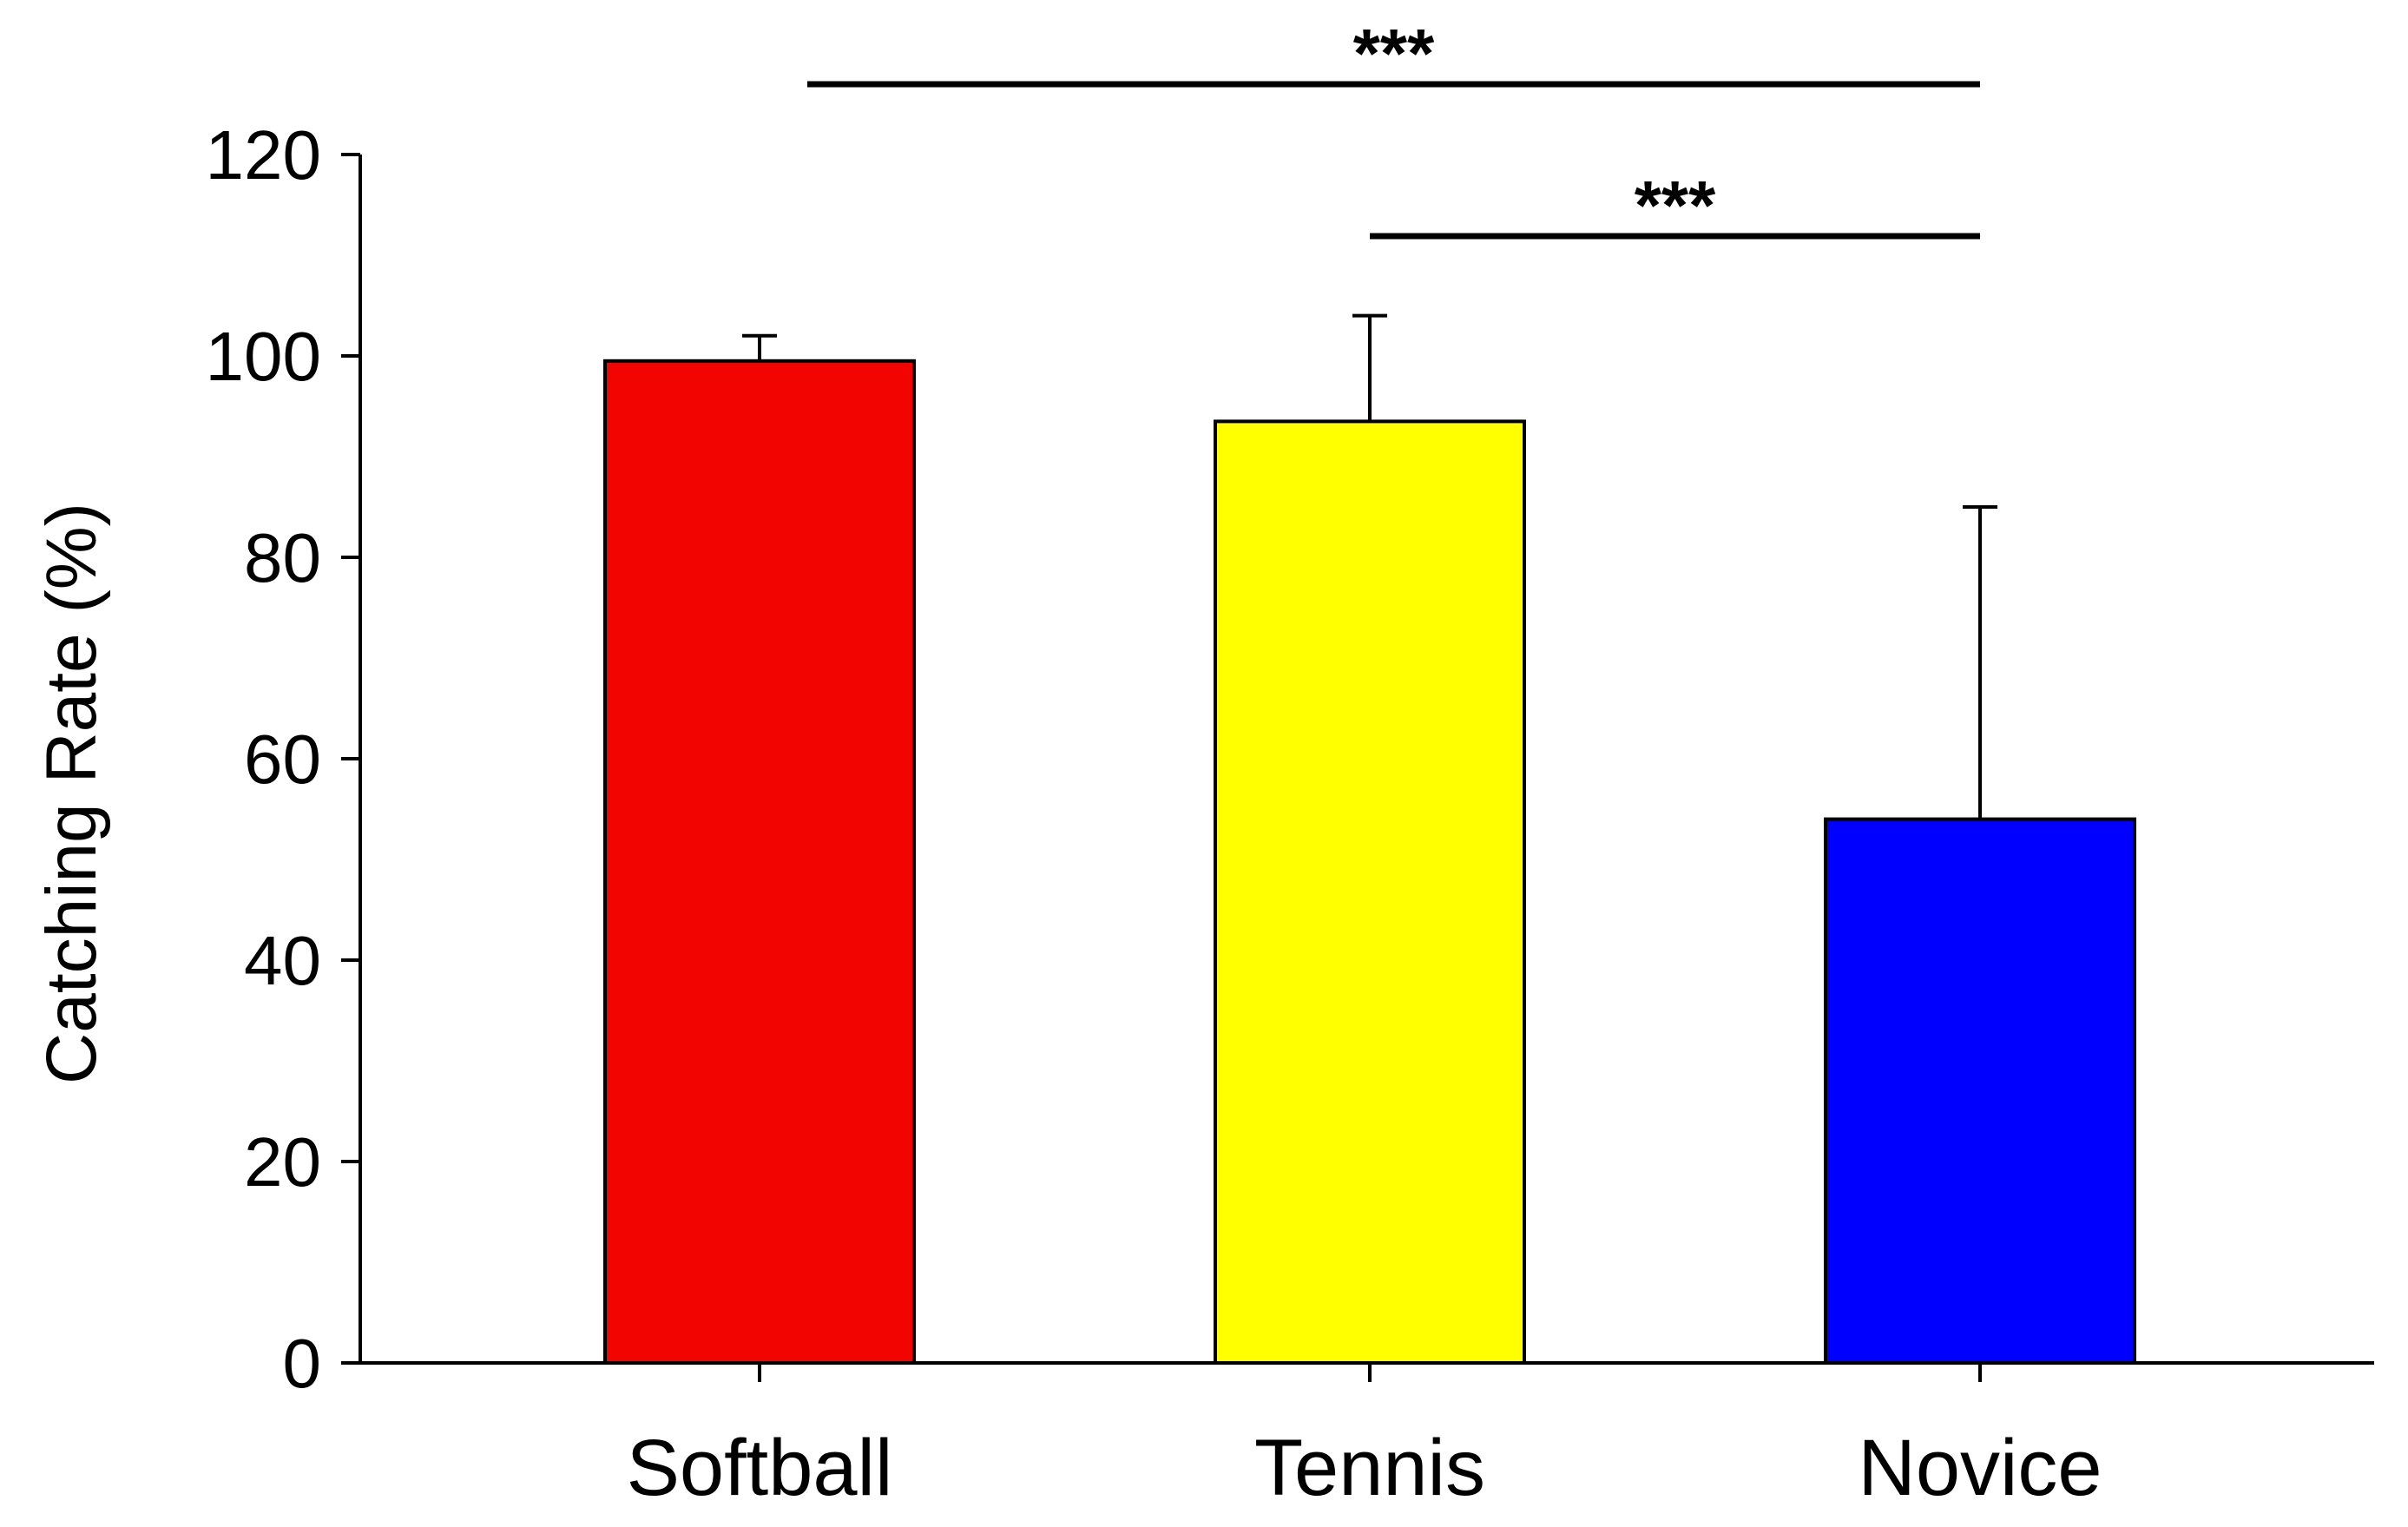  Describe the element at coordinates (263, 356) in the screenshot. I see `y-tick-label: 100` at that location.